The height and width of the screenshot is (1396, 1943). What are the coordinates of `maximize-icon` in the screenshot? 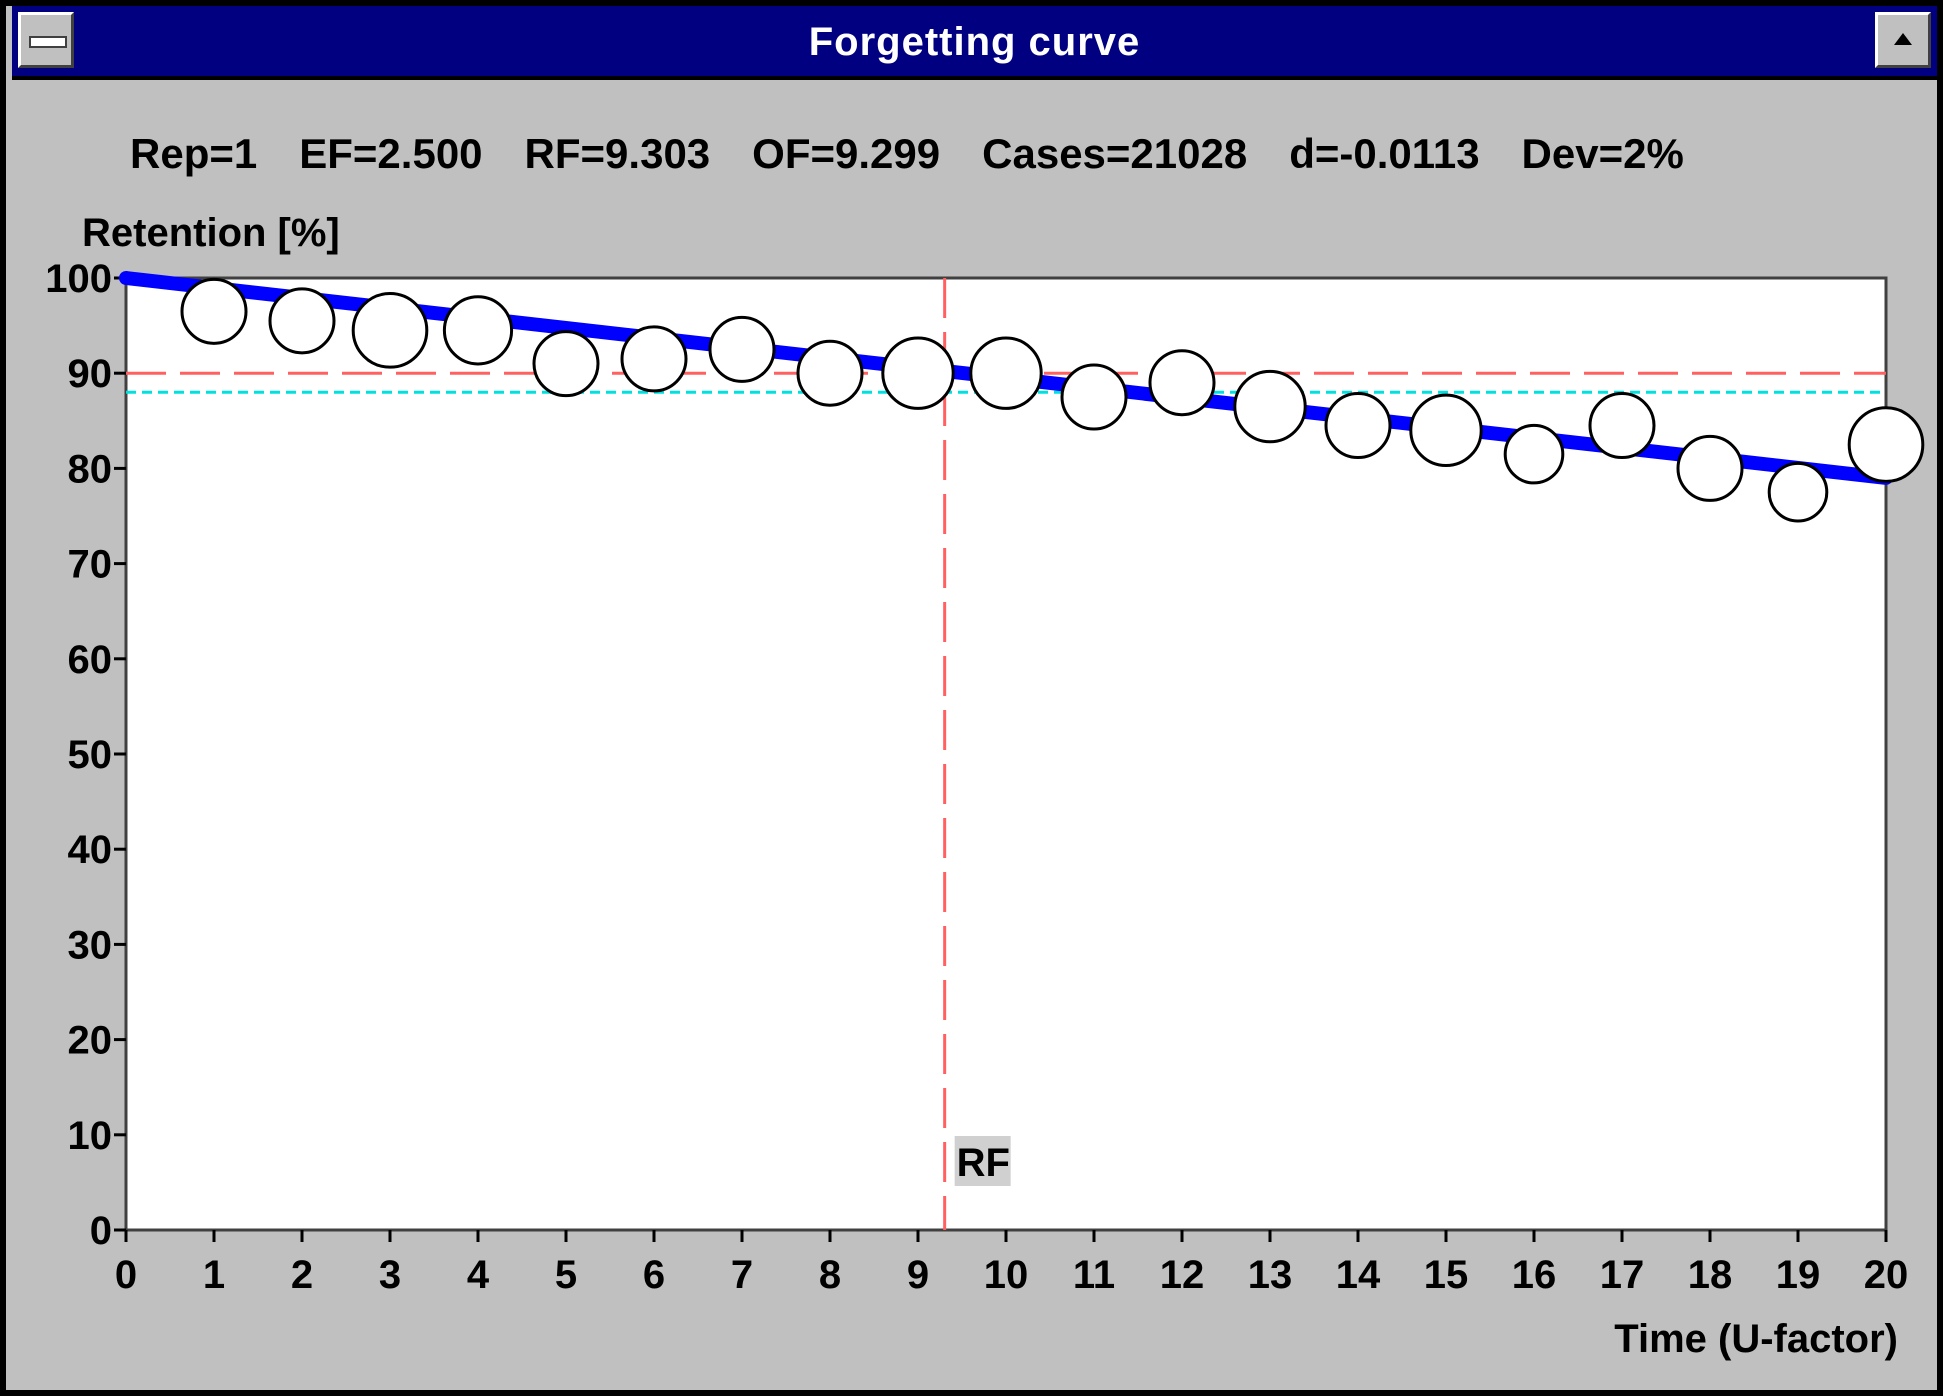 It's located at (1903, 39).